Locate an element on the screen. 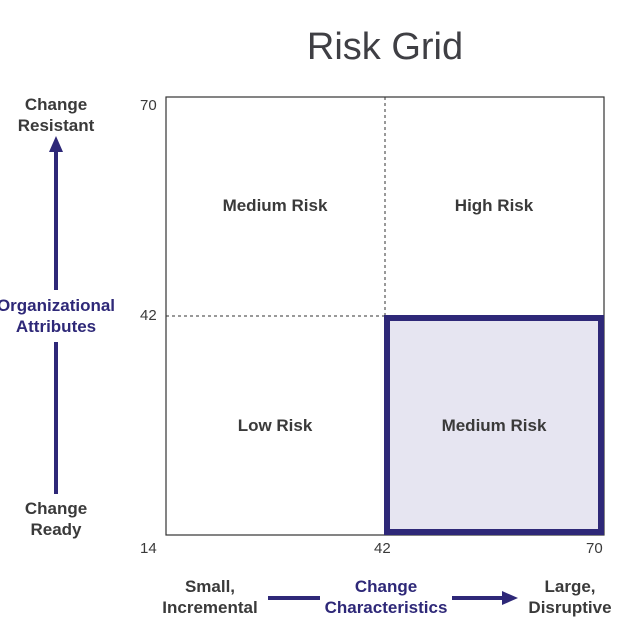 The height and width of the screenshot is (640, 630). highlighted-quadrant is located at coordinates (494, 425).